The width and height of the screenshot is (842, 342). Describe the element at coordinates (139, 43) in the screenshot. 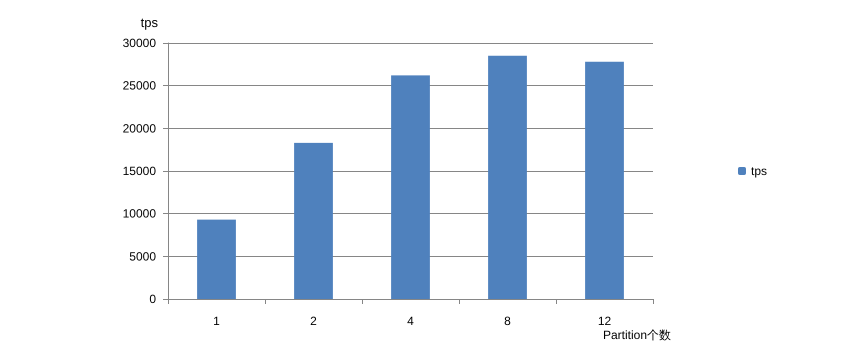

I see `y-tick-label: 30000` at that location.